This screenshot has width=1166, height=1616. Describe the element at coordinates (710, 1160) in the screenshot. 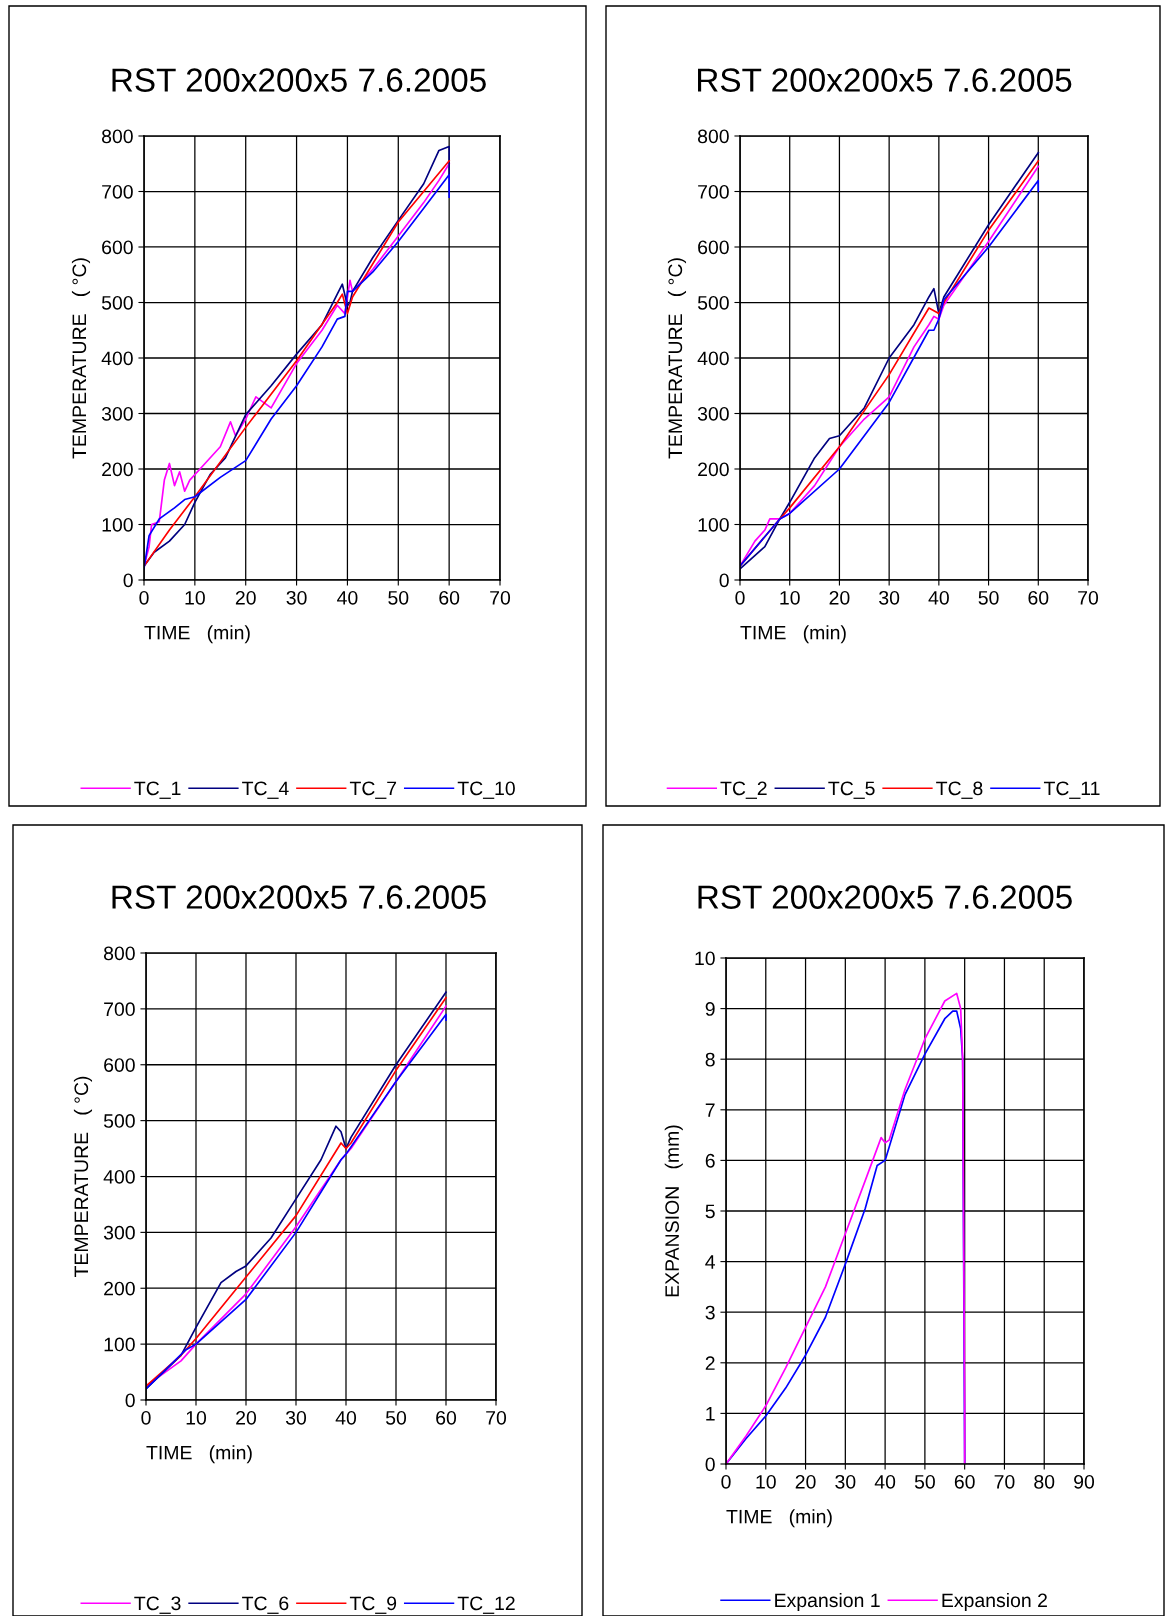

I see `y-tick-label: 6` at that location.